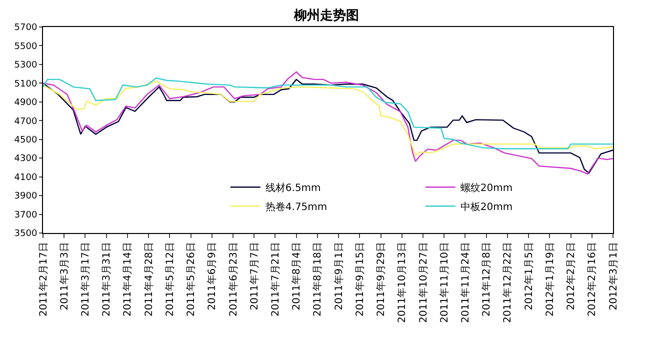  Describe the element at coordinates (26, 197) in the screenshot. I see `y-tick-label: 3900` at that location.